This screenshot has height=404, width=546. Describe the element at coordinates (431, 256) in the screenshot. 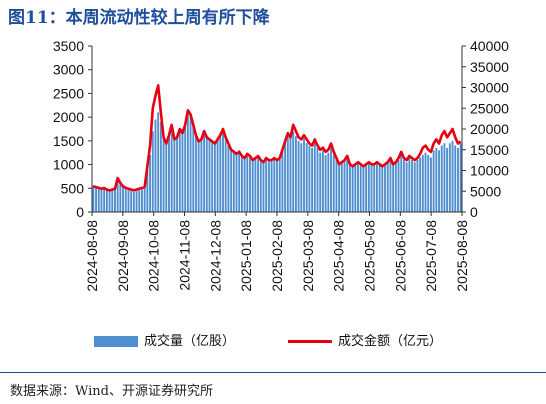

I see `x-tick-label: 2025-07-08` at that location.